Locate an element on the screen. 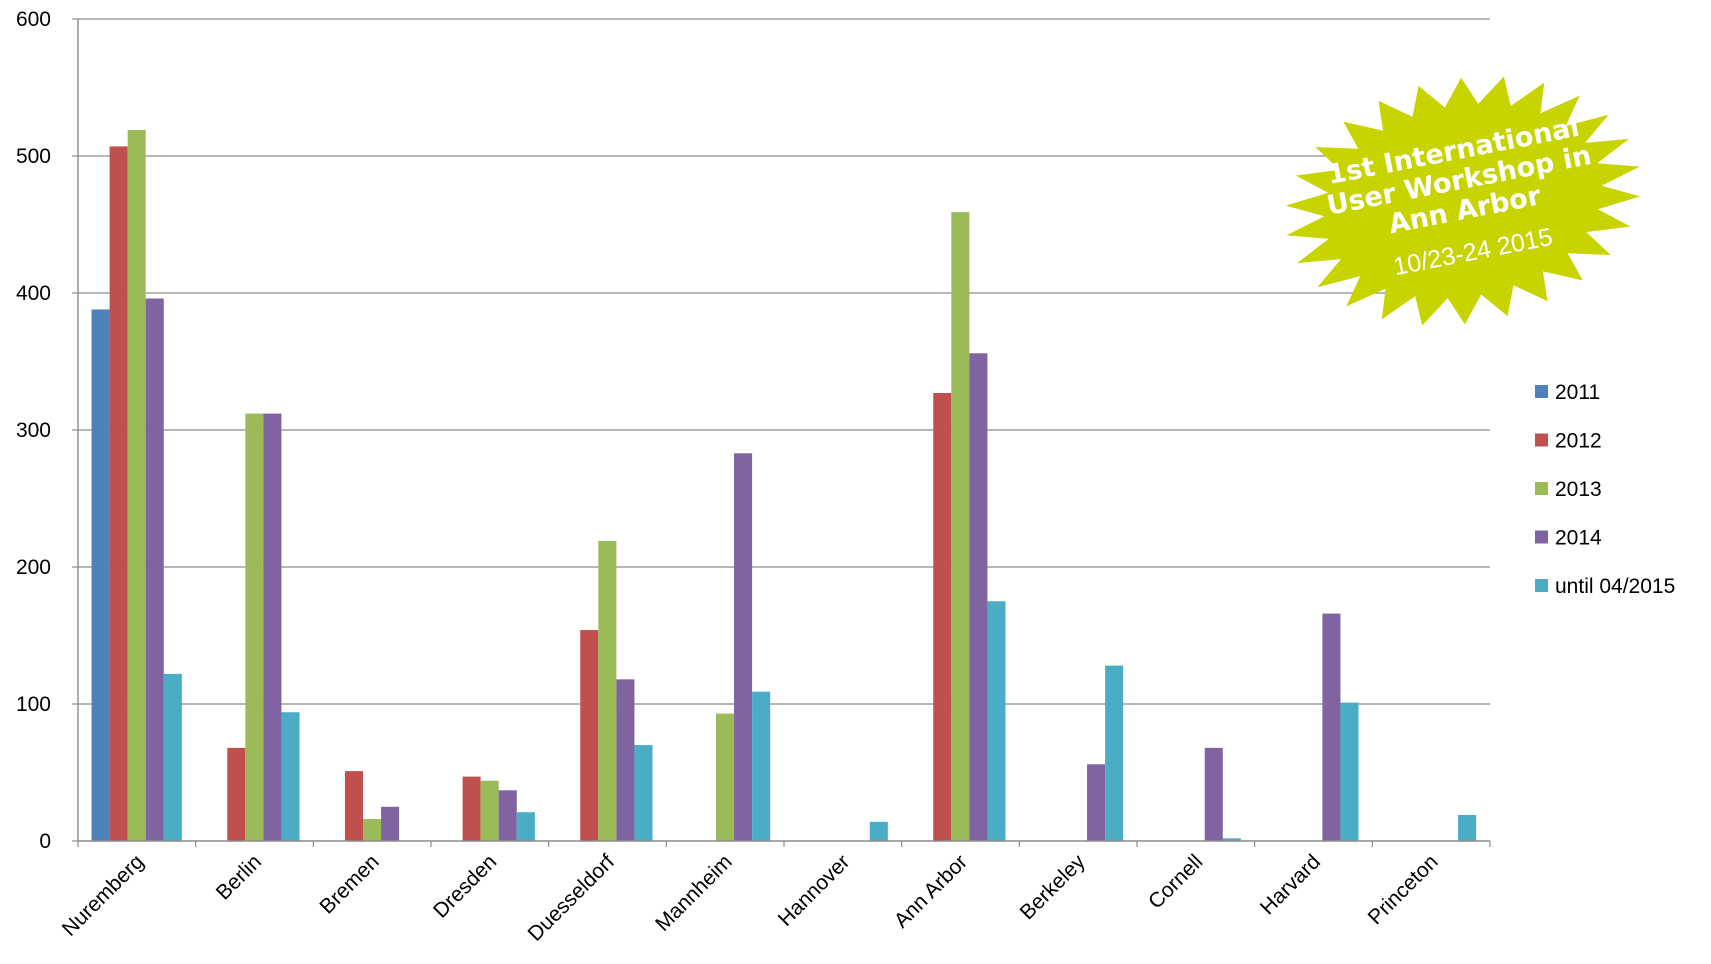 The height and width of the screenshot is (964, 1711). bar-2012-nuremberg is located at coordinates (118, 493).